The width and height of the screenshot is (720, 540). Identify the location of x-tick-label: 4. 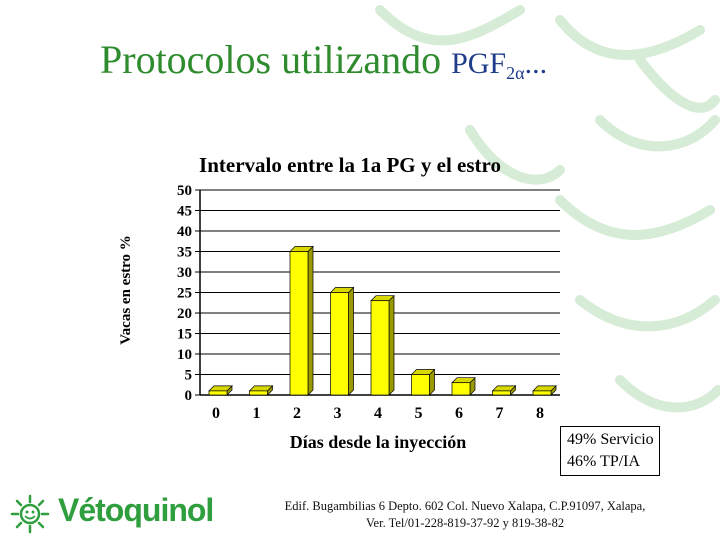
(378, 413).